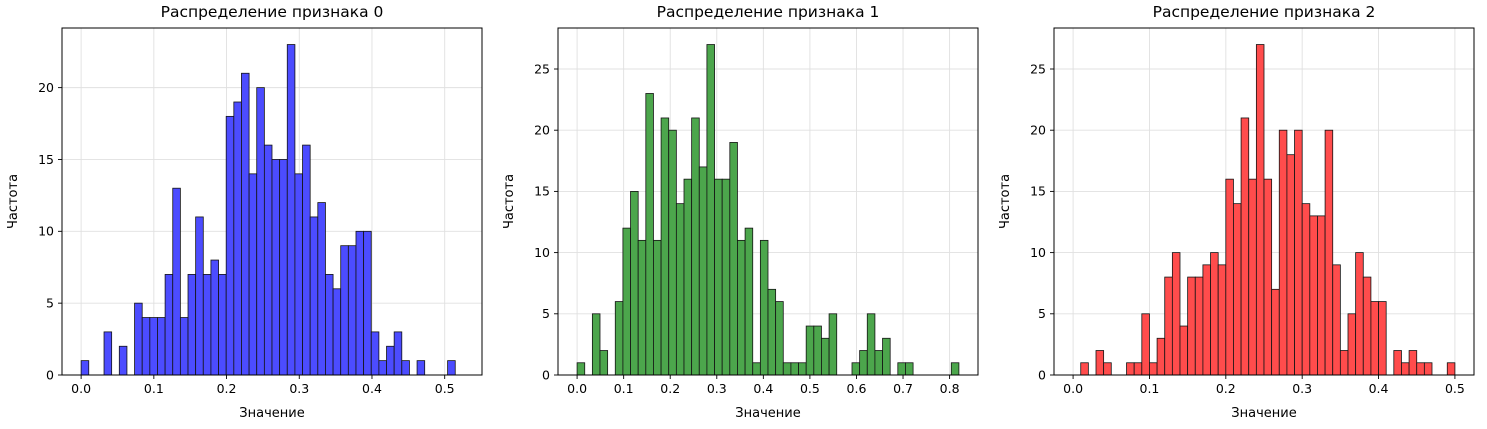 The width and height of the screenshot is (1487, 429). Describe the element at coordinates (46, 87) in the screenshot. I see `y-tick-label: 20` at that location.